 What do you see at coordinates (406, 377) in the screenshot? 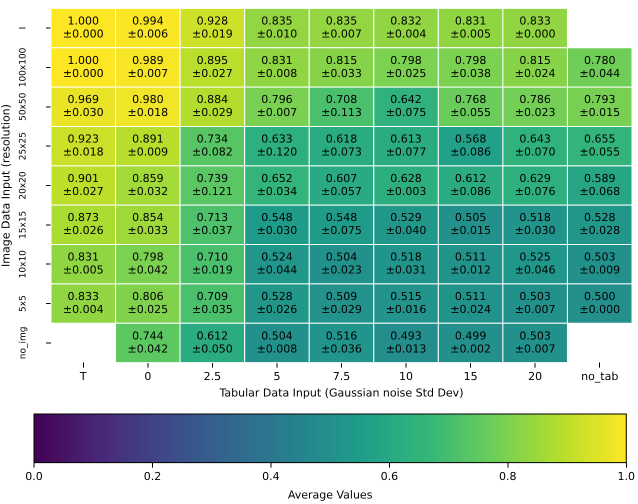
I see `x-tick-label: 10` at bounding box center [406, 377].